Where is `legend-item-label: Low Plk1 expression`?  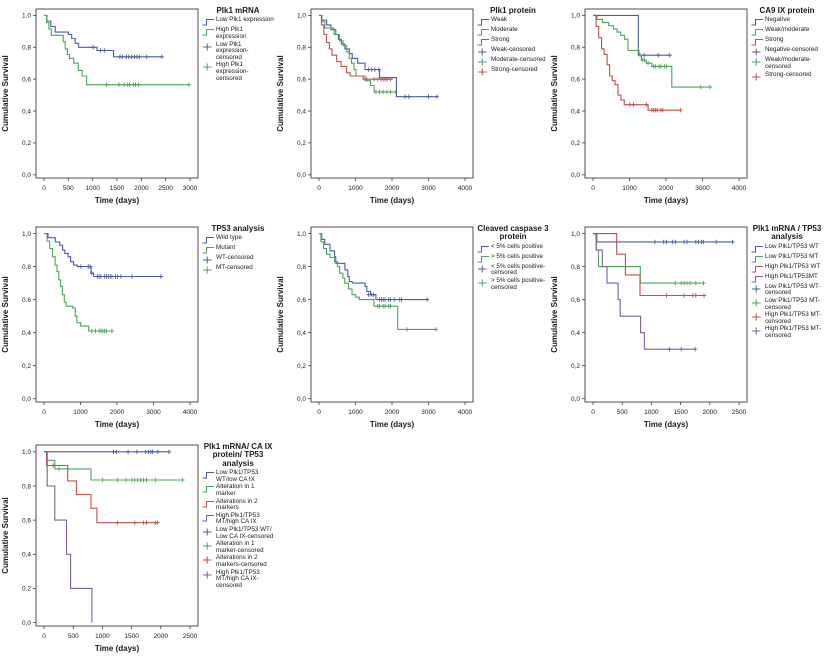 legend-item-label: Low Plk1 expression is located at coordinates (245, 20).